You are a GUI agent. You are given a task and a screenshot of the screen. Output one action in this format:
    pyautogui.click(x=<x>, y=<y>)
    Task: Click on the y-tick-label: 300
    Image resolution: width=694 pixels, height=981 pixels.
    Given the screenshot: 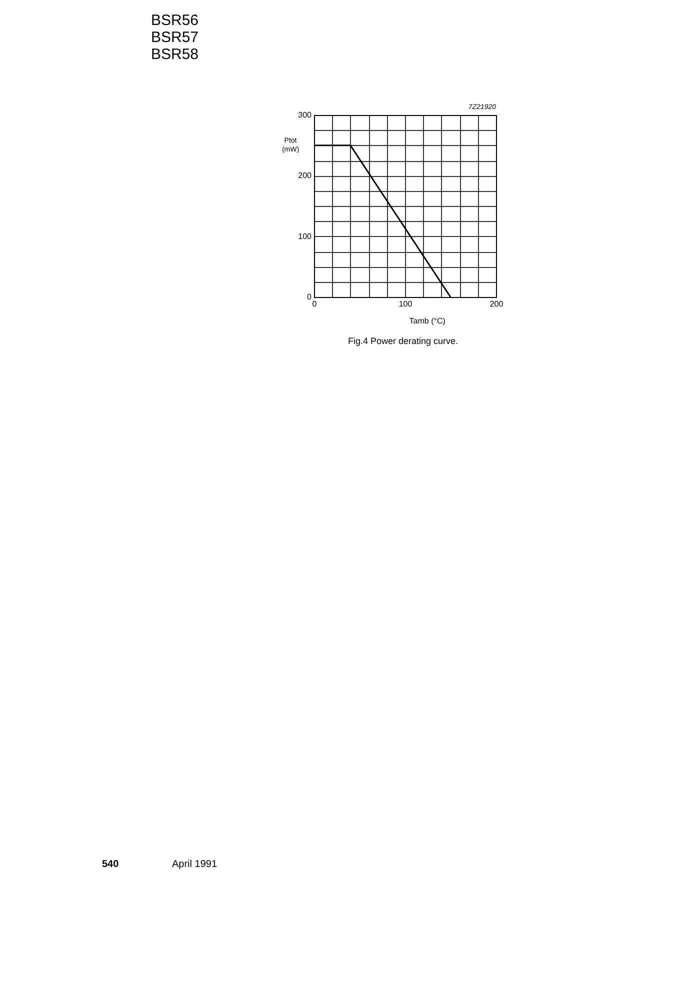 What is the action you would take?
    pyautogui.click(x=305, y=115)
    